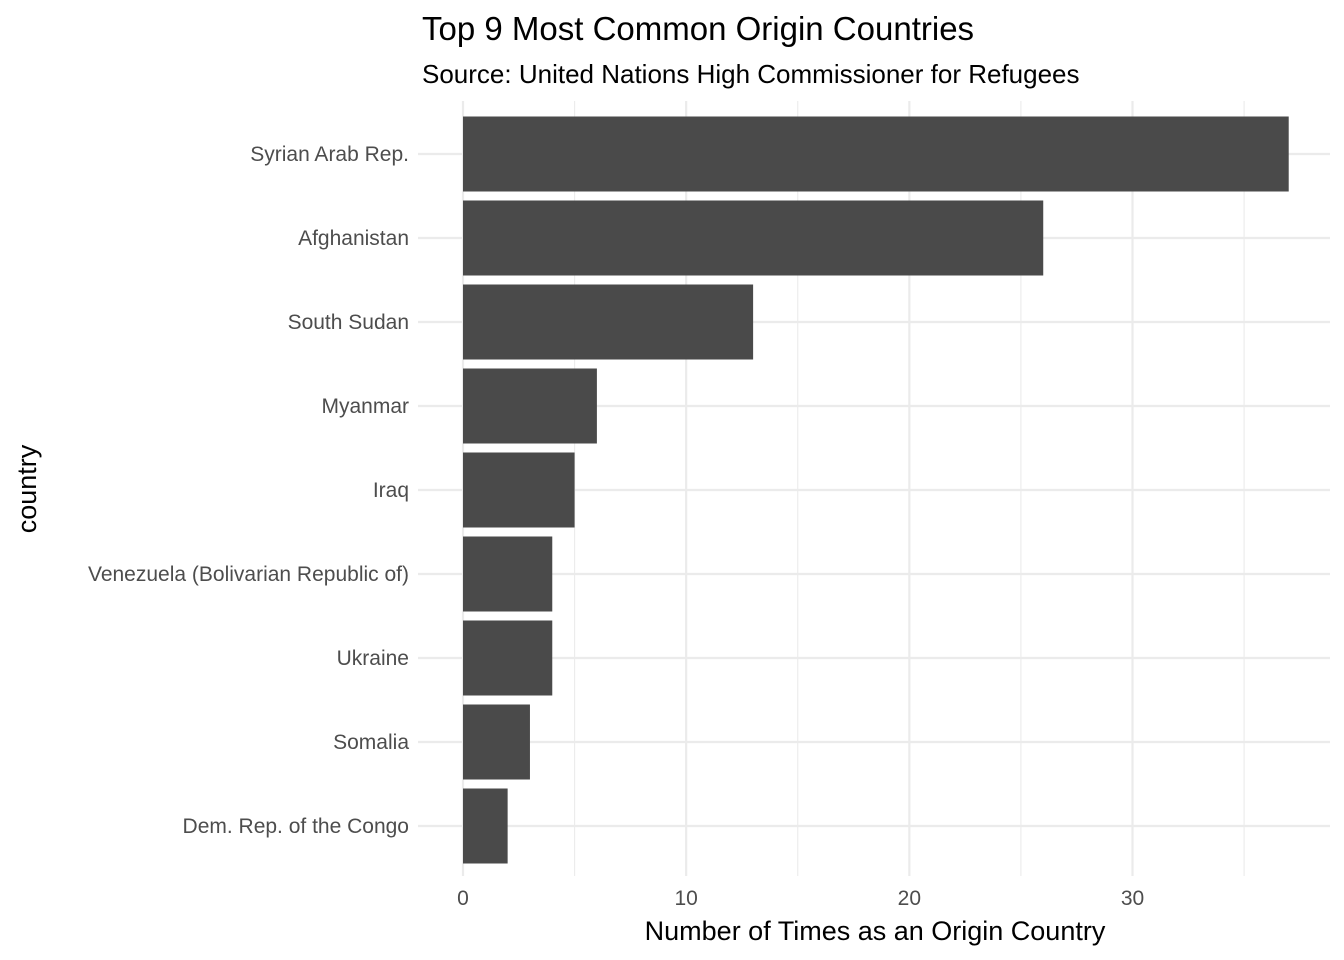 The height and width of the screenshot is (960, 1344). I want to click on x-tick-label: 0, so click(463, 898).